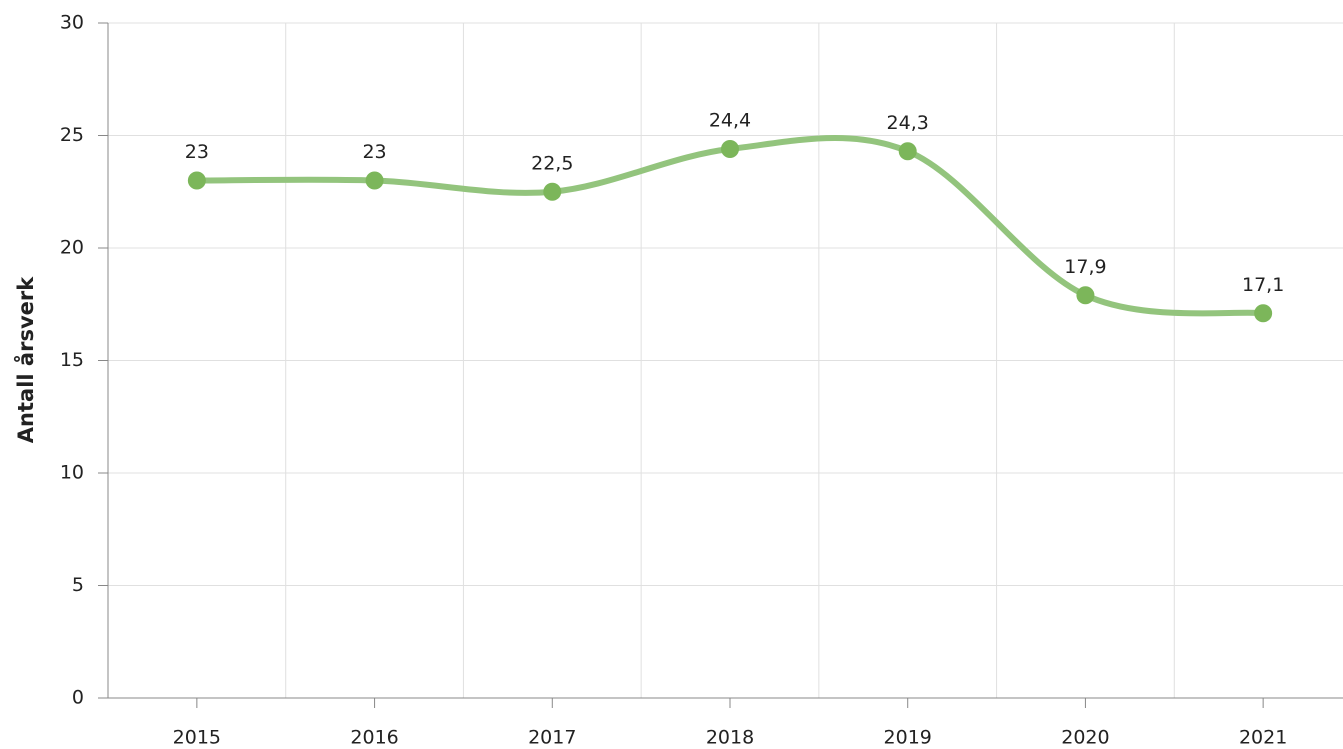 The width and height of the screenshot is (1343, 749). What do you see at coordinates (1085, 267) in the screenshot?
I see `data-label: 17,9` at bounding box center [1085, 267].